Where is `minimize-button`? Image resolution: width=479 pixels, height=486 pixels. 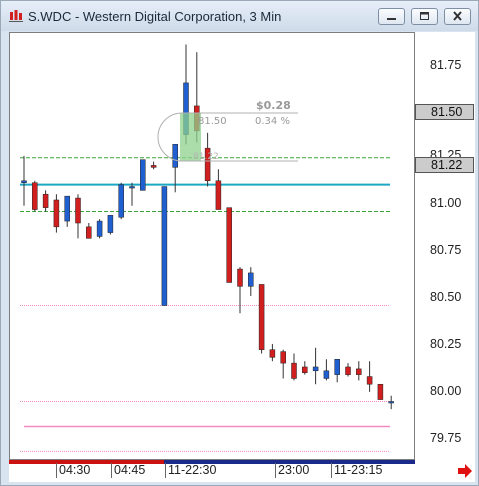 minimize-button is located at coordinates (391, 16).